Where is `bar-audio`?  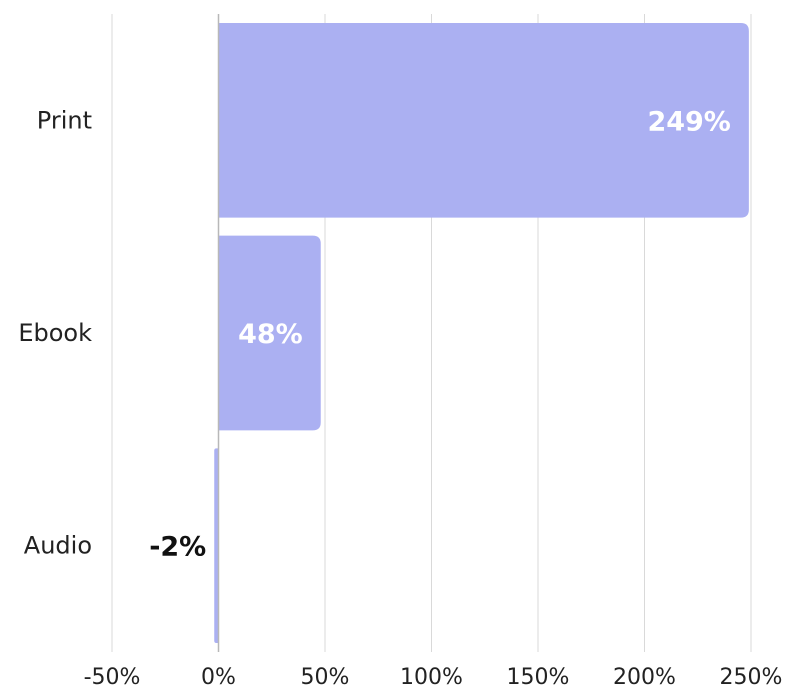
bar-audio is located at coordinates (216, 545).